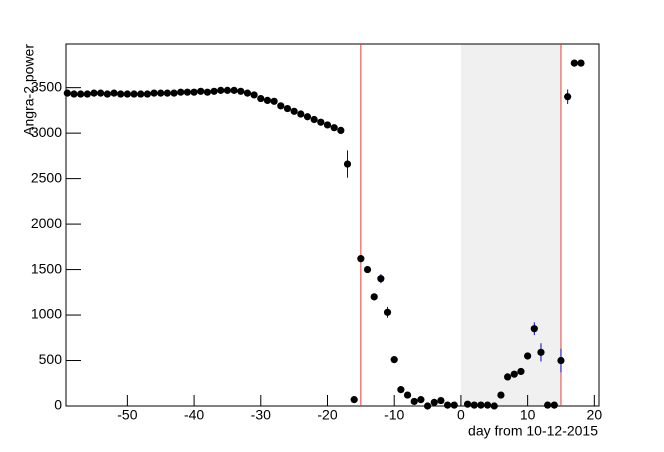 The height and width of the screenshot is (452, 664). I want to click on y-tick-label: 3000, so click(46, 132).